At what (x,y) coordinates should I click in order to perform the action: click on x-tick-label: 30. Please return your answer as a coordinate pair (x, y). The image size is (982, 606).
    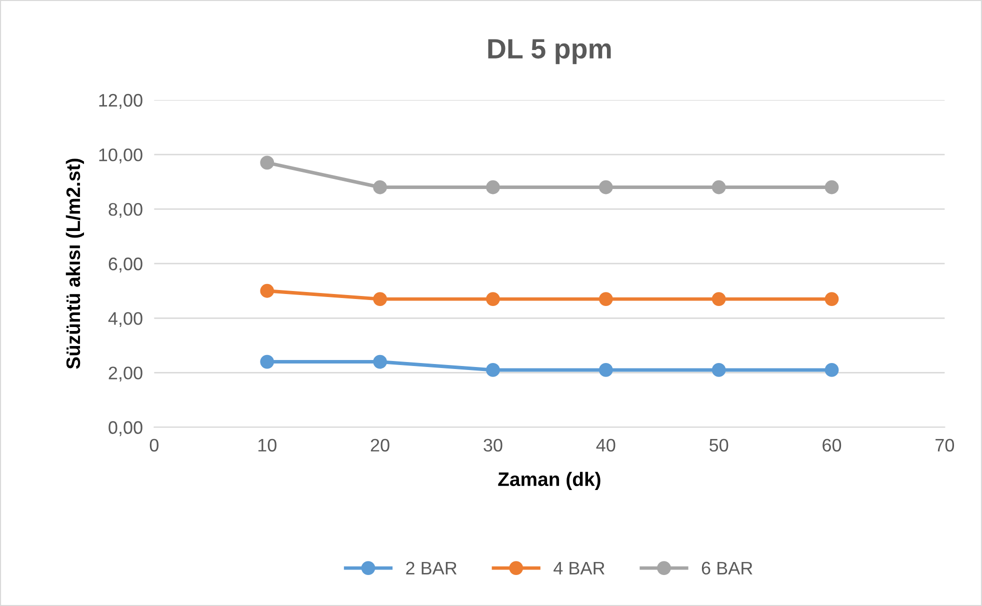
    Looking at the image, I should click on (493, 445).